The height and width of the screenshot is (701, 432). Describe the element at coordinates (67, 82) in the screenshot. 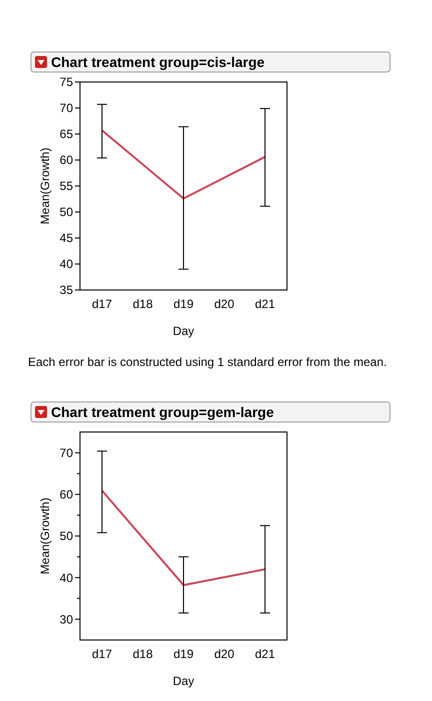

I see `y-tick-label: 75` at that location.